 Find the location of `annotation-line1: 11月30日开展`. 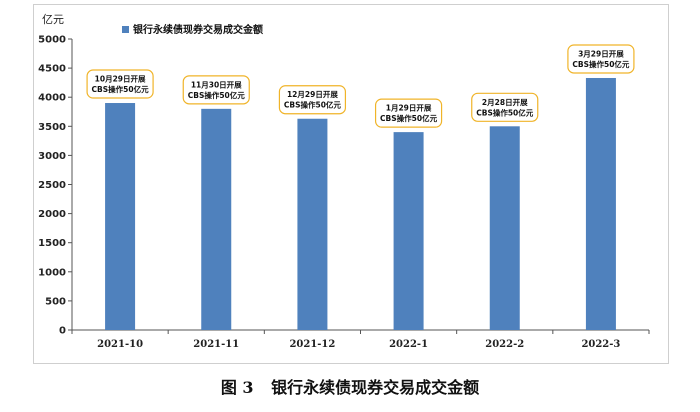

annotation-line1: 11月30日开展 is located at coordinates (216, 84).